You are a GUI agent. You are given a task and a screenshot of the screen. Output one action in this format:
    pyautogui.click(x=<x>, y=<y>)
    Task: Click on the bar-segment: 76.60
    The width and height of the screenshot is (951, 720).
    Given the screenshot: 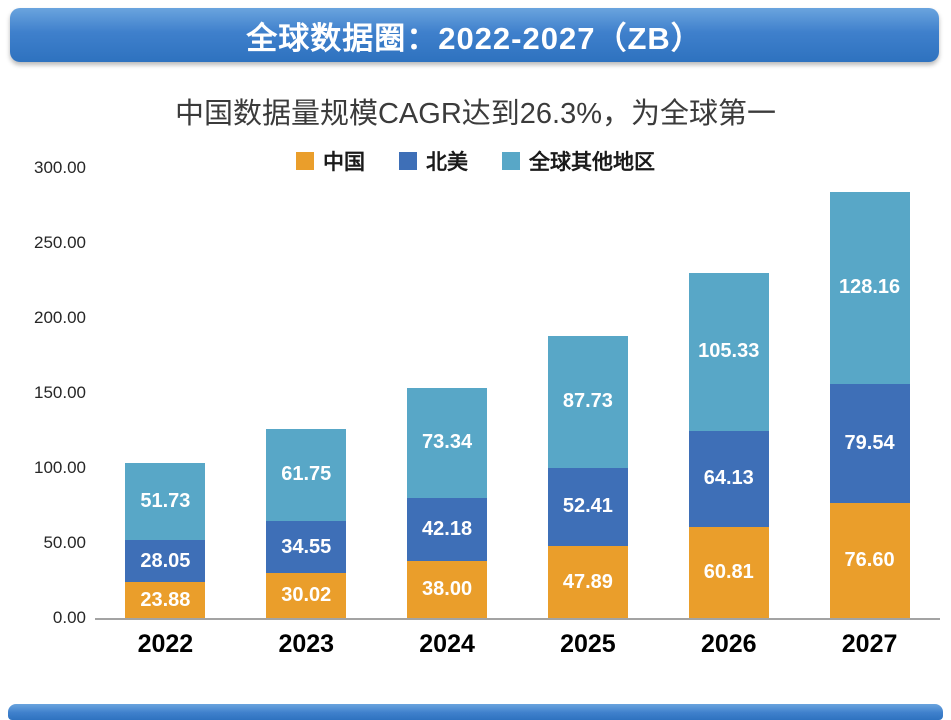 What is the action you would take?
    pyautogui.click(x=869, y=560)
    